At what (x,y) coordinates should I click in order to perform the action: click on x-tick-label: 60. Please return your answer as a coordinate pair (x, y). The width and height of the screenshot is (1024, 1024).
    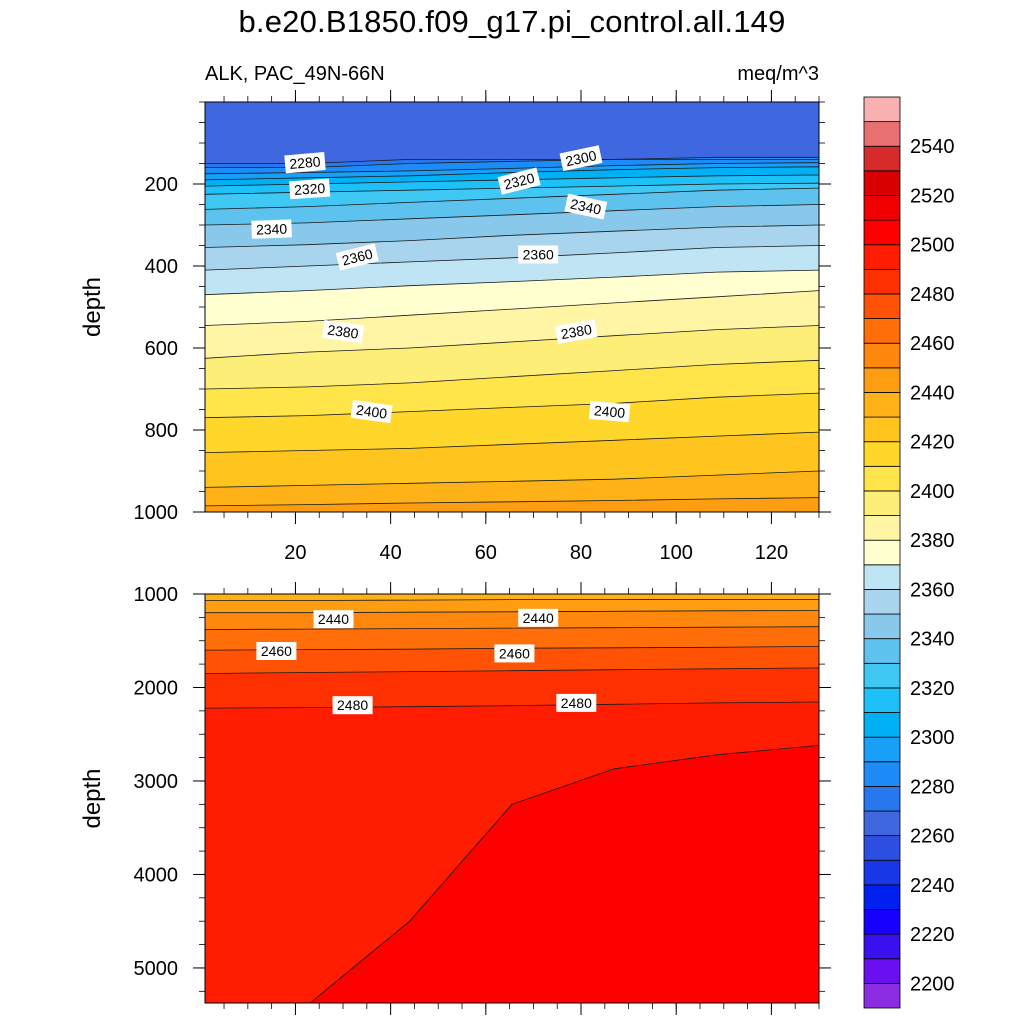
    Looking at the image, I should click on (486, 553).